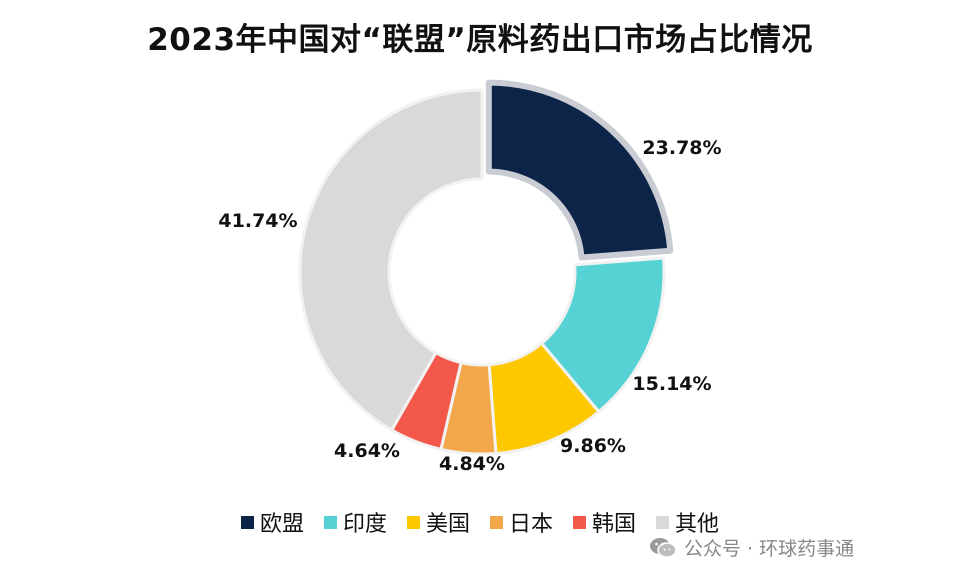 This screenshot has height=587, width=960. Describe the element at coordinates (480, 522) in the screenshot. I see `chart-legend: 欧盟 印度 美国 日本 韩国 其他` at that location.